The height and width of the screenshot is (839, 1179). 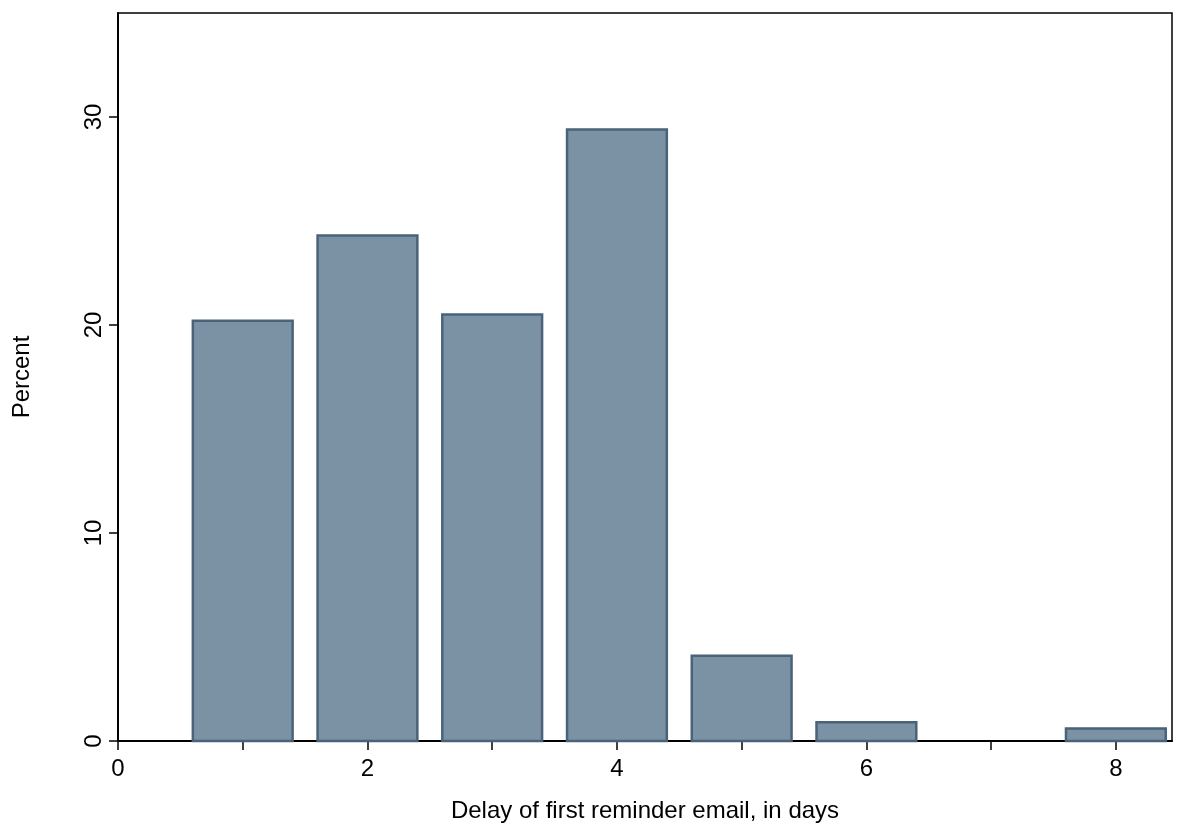 What do you see at coordinates (118, 767) in the screenshot?
I see `x-tick-label: 0` at bounding box center [118, 767].